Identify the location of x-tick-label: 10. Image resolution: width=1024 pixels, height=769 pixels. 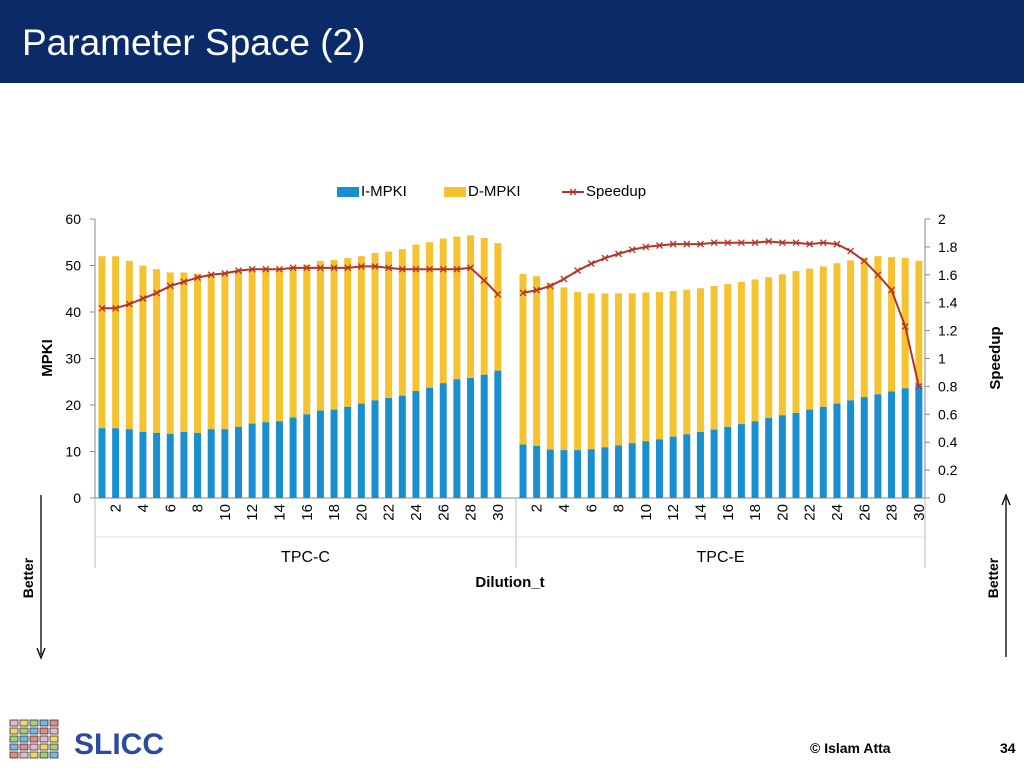
(646, 512).